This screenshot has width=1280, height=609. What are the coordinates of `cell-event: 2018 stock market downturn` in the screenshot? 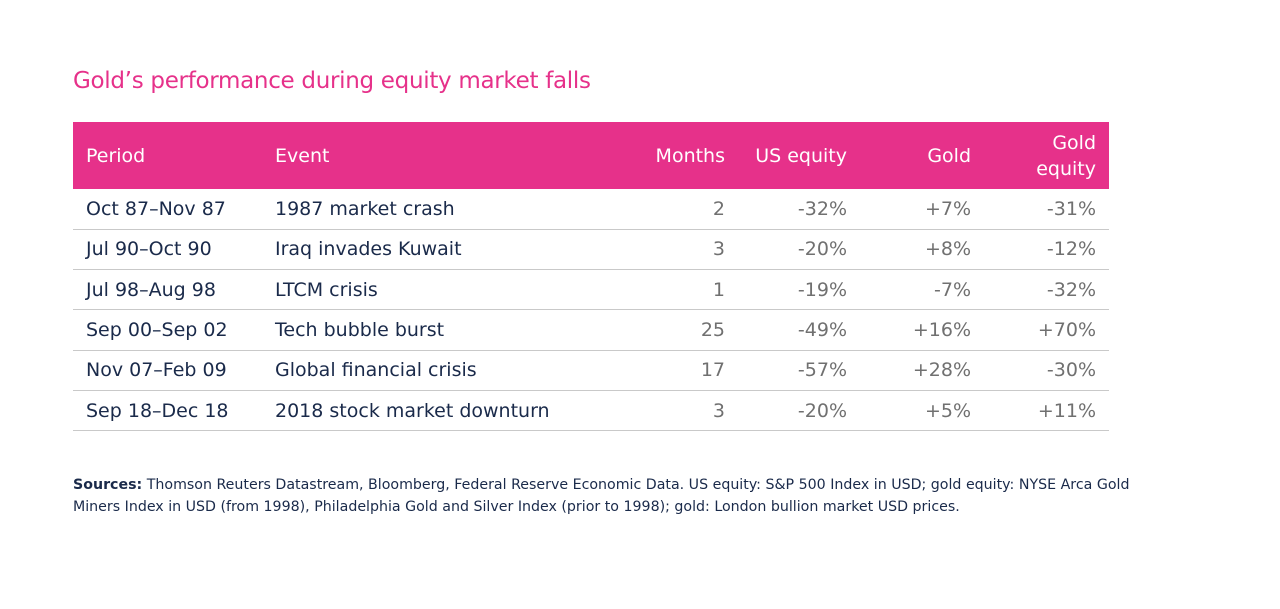 It's located at (412, 410).